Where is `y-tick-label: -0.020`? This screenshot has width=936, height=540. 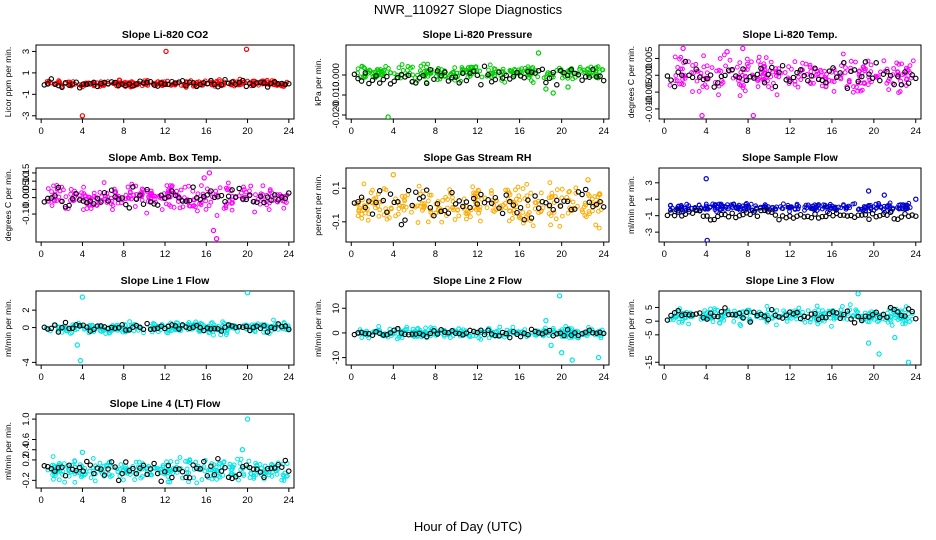 y-tick-label: -0.020 is located at coordinates (336, 115).